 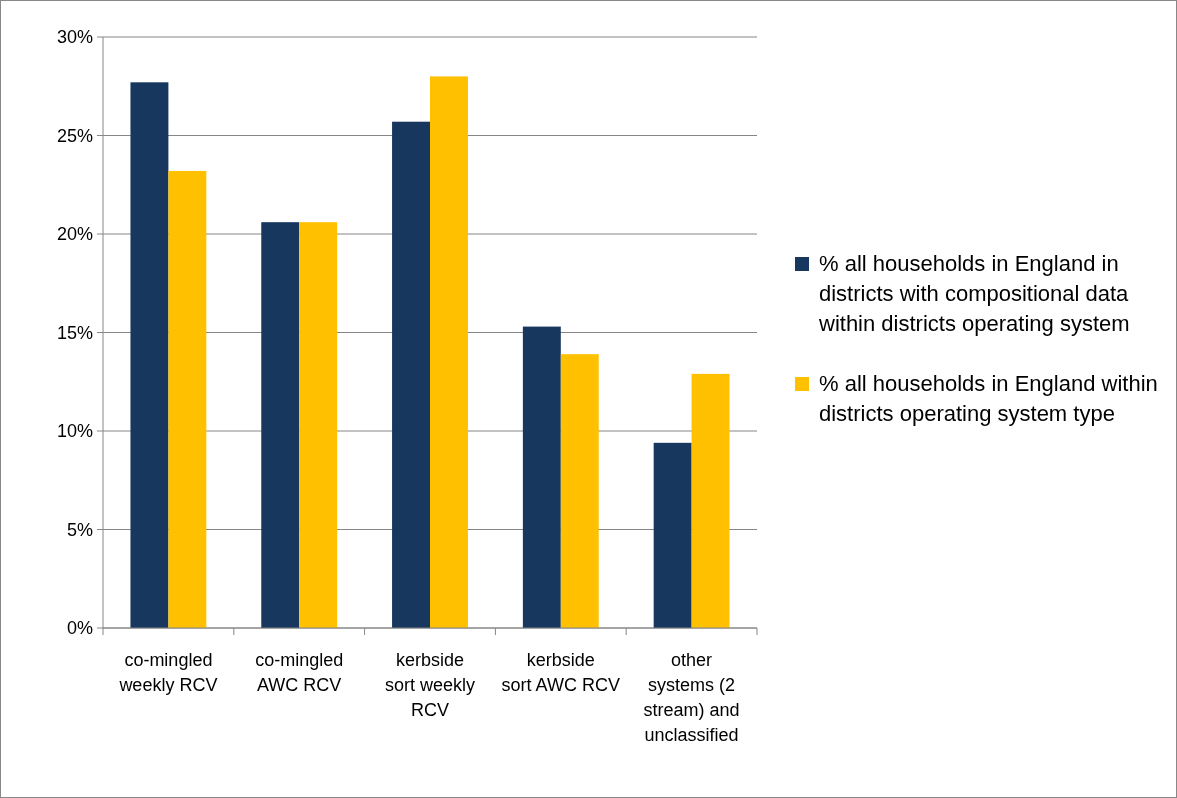 I want to click on y-tick-label: 10%, so click(x=74, y=431).